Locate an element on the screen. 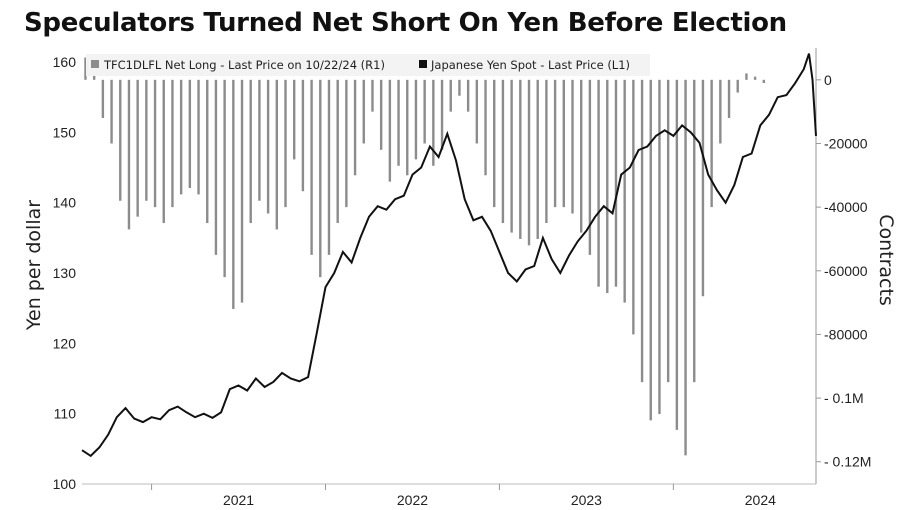  left-axis-label: Yen per dollar is located at coordinates (34, 265).